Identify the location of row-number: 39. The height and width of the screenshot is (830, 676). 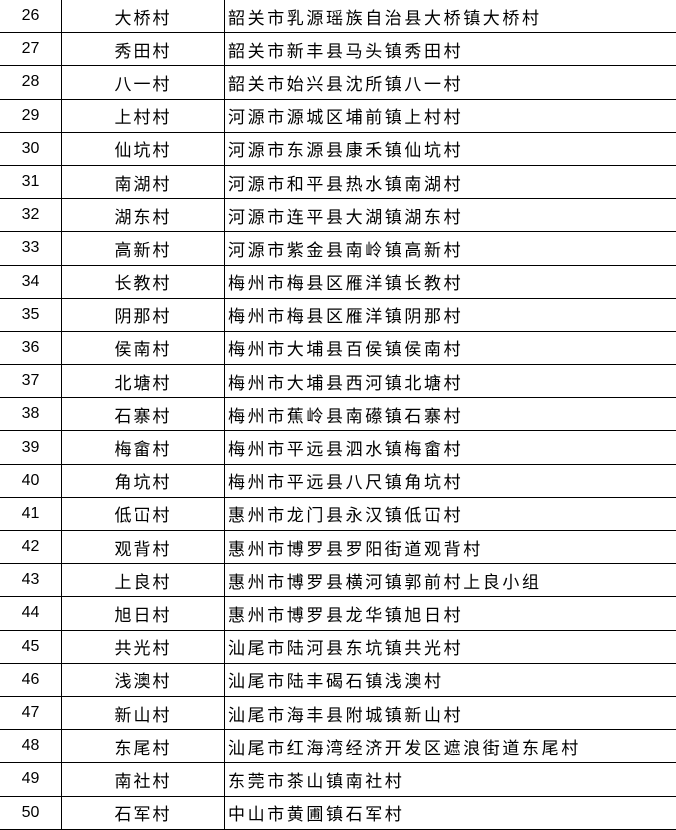
(31, 447).